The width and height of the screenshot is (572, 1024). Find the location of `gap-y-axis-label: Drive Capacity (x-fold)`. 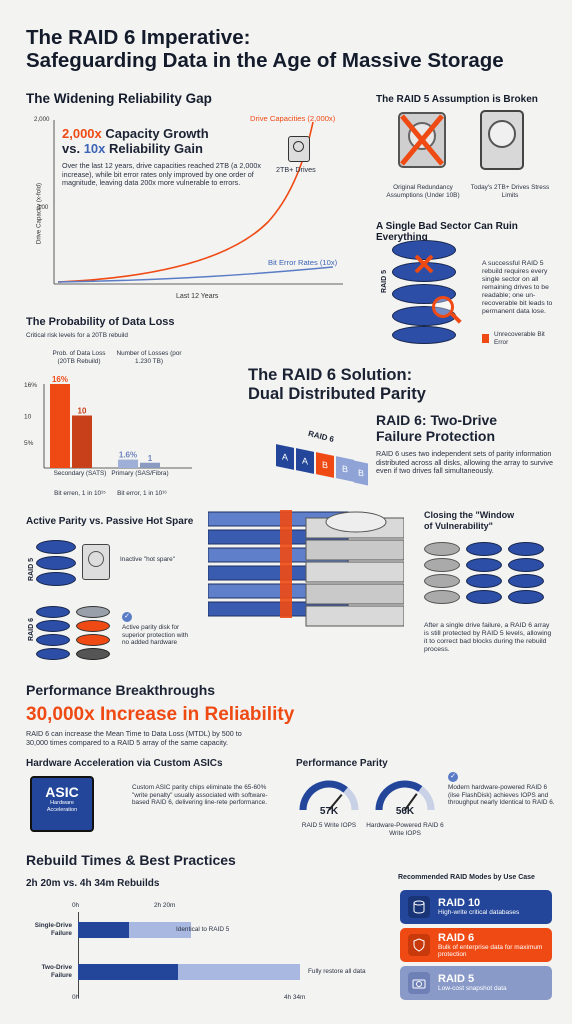

gap-y-axis-label: Drive Capacity (x-fold) is located at coordinates (39, 213).